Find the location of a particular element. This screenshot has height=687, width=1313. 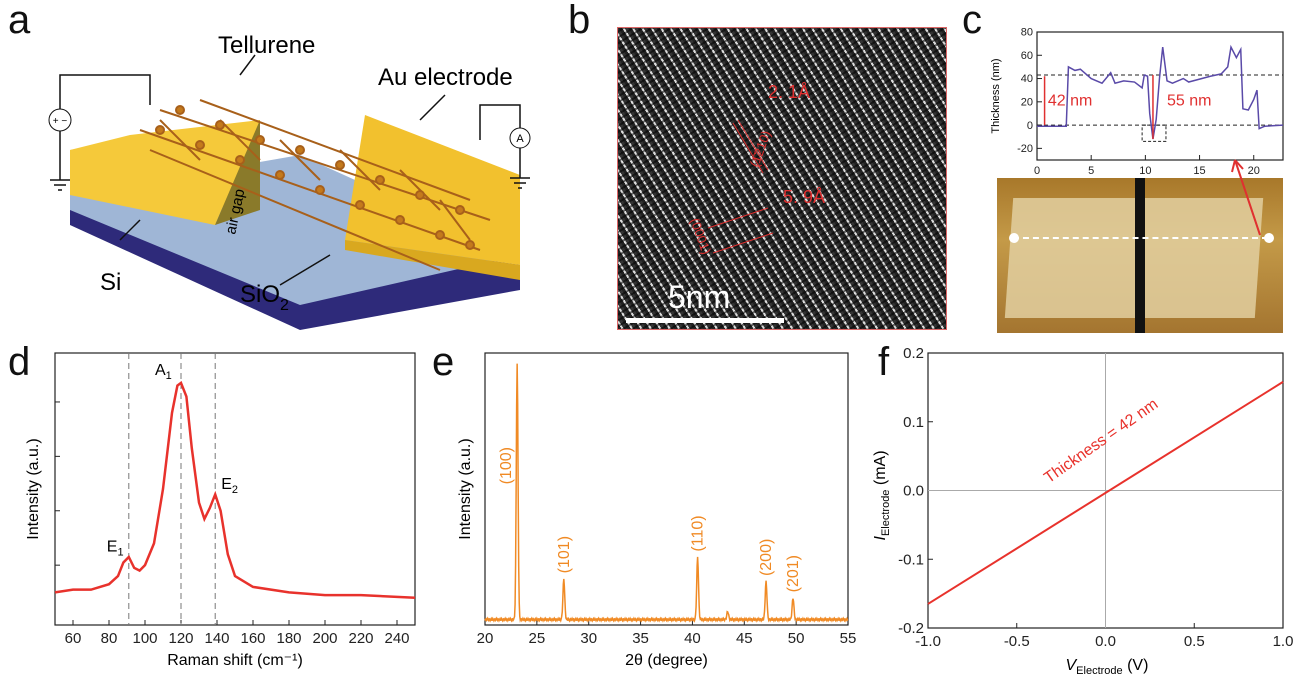

x-tick-label: 55 is located at coordinates (848, 638).